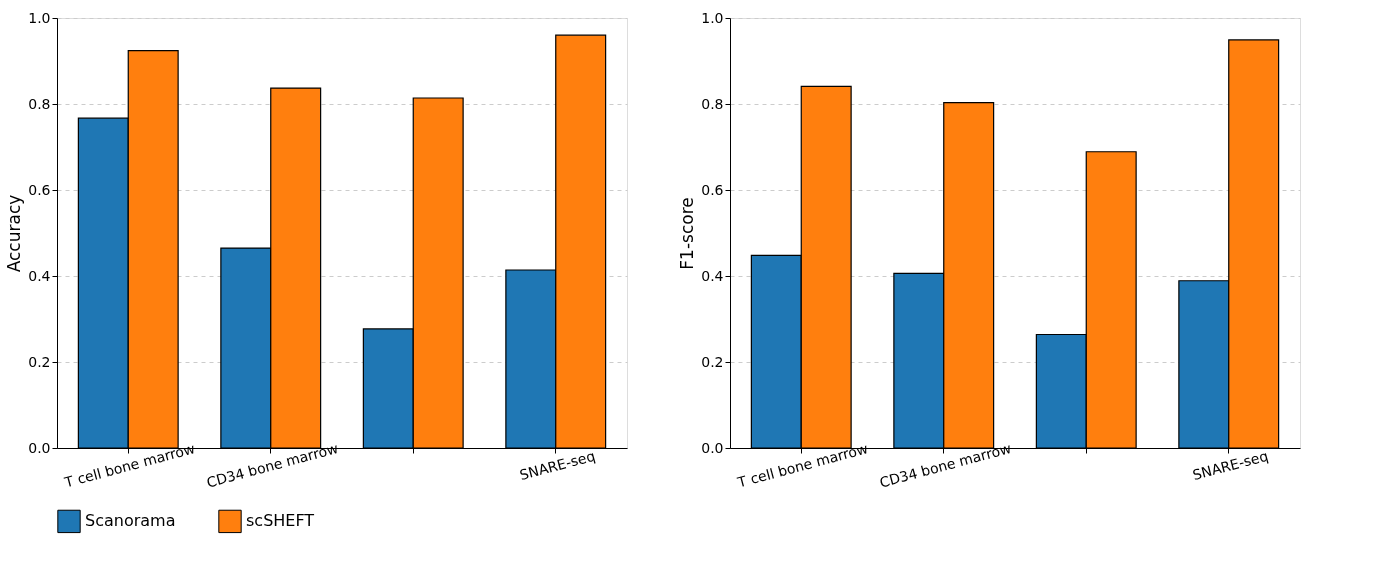 This screenshot has height=577, width=1385. What do you see at coordinates (687, 233) in the screenshot?
I see `y-axis-title: F1-score` at bounding box center [687, 233].